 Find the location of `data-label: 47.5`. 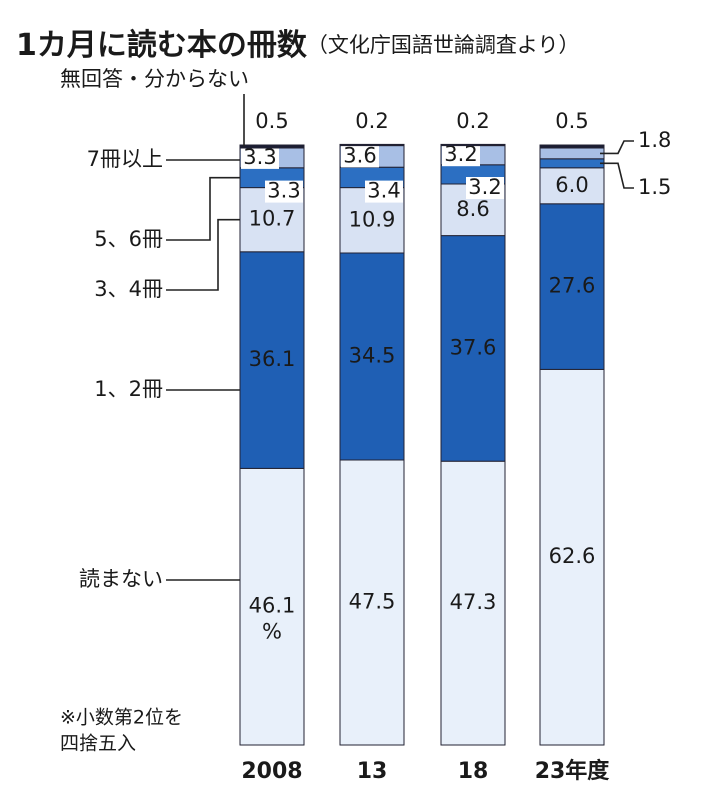

data-label: 47.5 is located at coordinates (372, 602).